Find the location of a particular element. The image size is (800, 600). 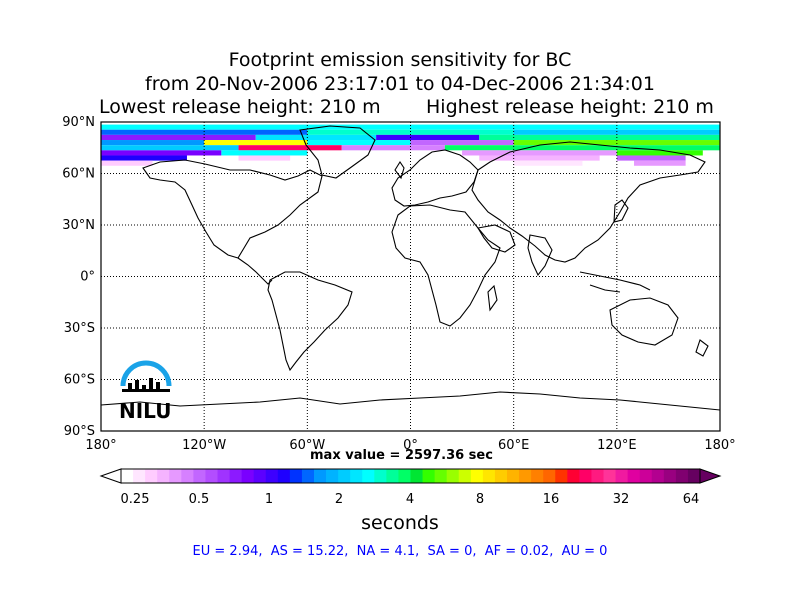

longitude-tick-label: 60°W is located at coordinates (307, 445).